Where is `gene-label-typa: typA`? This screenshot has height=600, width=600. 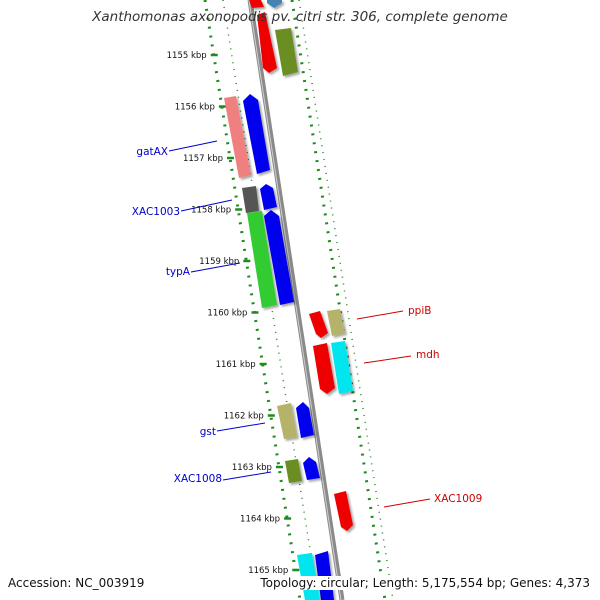
gene-label-typa: typA is located at coordinates (178, 272).